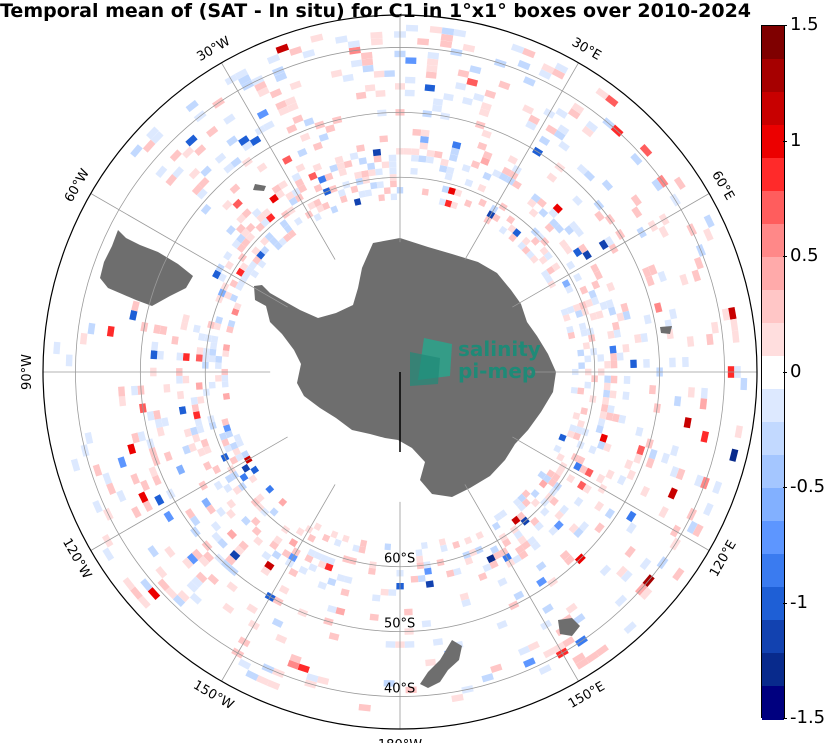 The image size is (829, 743). What do you see at coordinates (213, 49) in the screenshot?
I see `longitude-label: 30°W` at bounding box center [213, 49].